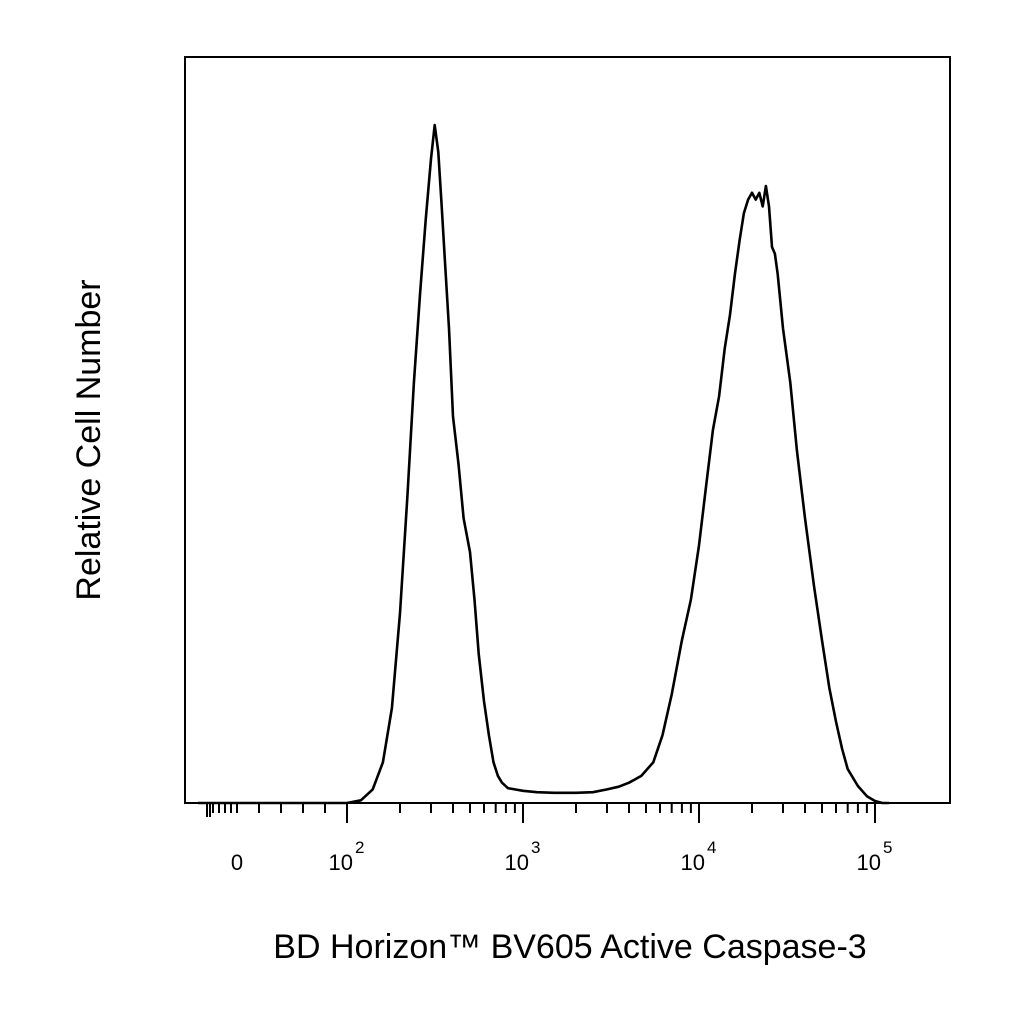 The width and height of the screenshot is (1024, 1024). What do you see at coordinates (569, 947) in the screenshot?
I see `x-axis-title: BD Horizon™ BV605 Active Caspase-3` at bounding box center [569, 947].